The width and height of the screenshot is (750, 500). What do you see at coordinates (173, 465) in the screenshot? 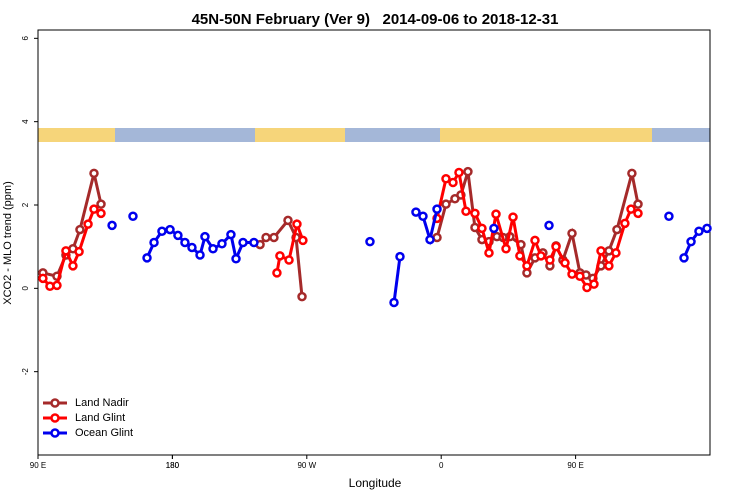
I see `x-tick-label: 180` at bounding box center [173, 465].